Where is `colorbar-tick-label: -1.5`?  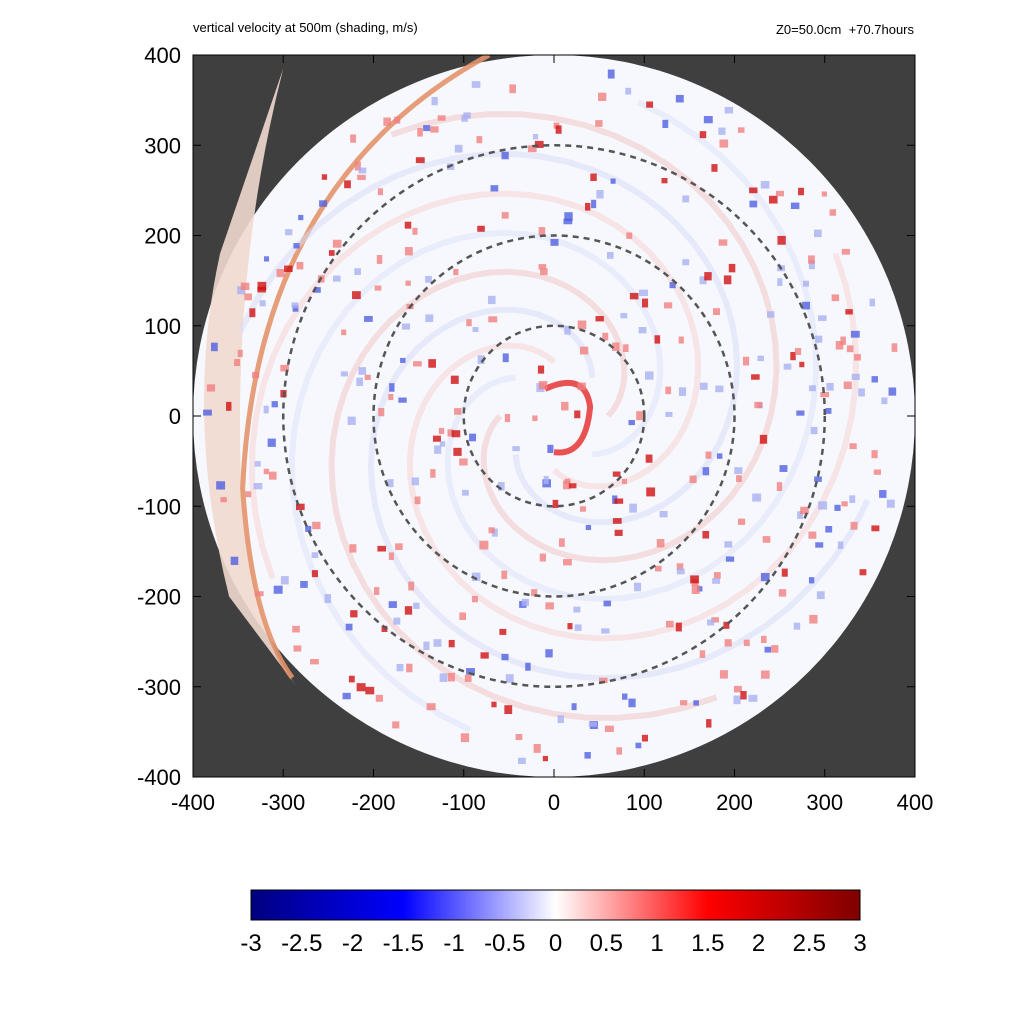
colorbar-tick-label: -1.5 is located at coordinates (403, 943).